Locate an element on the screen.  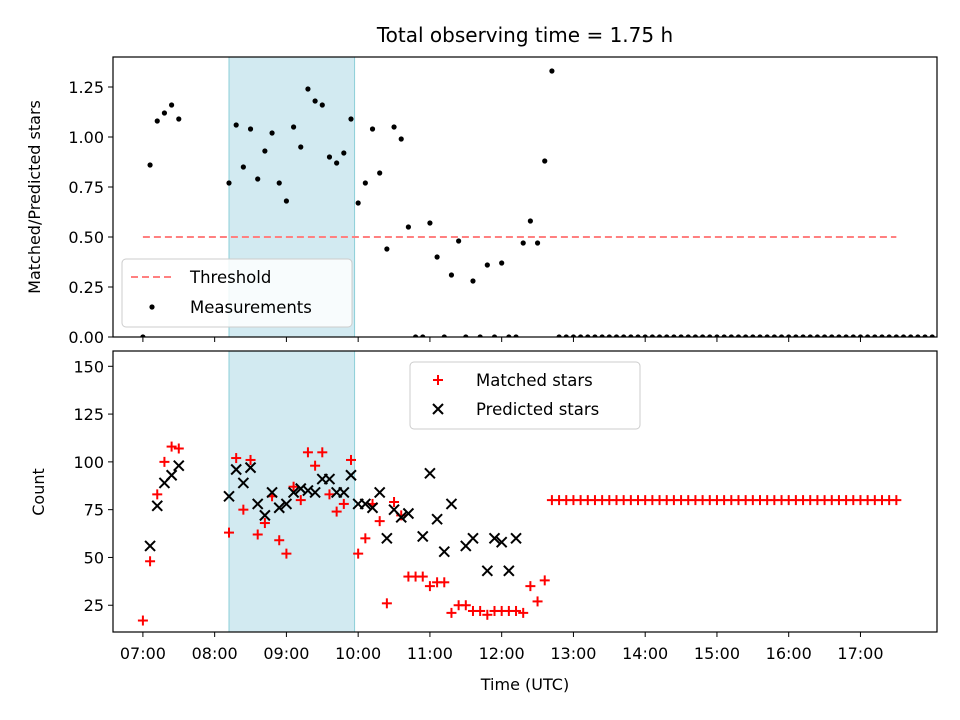
top-y-axis-label: Matched/Predicted stars is located at coordinates (34, 197).